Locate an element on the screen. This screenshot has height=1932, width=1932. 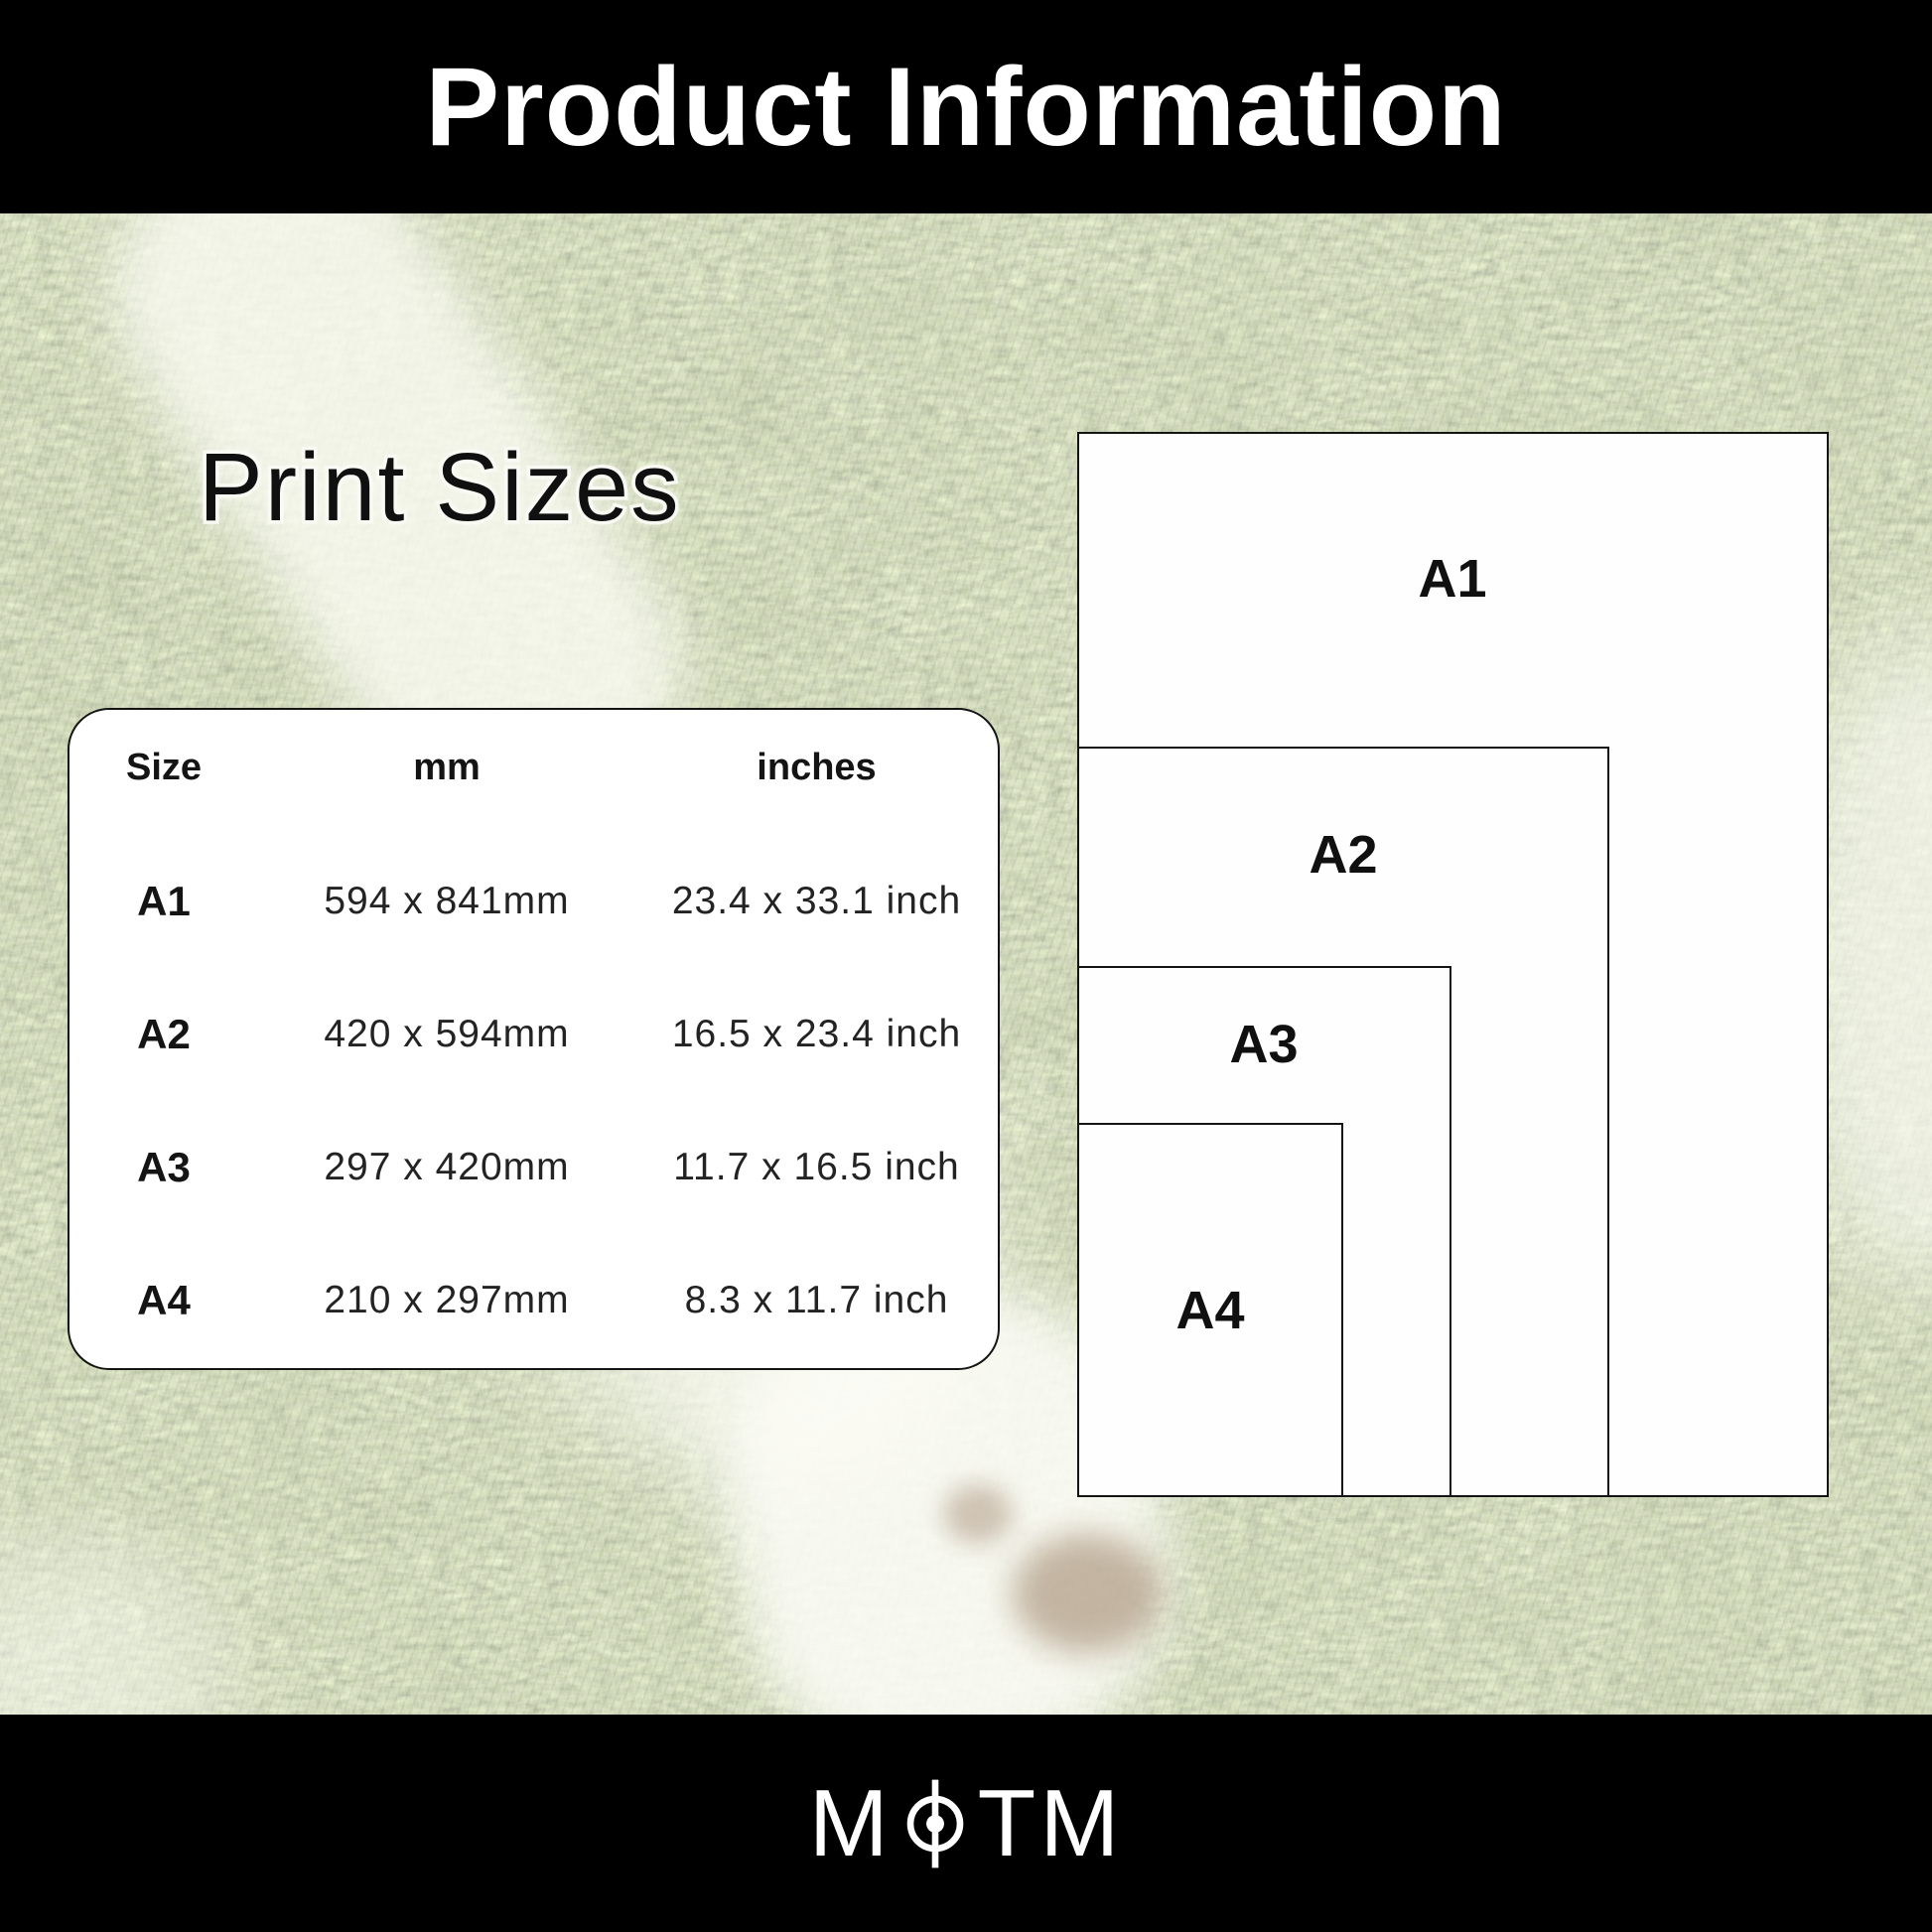
mm-value-cell: 297 x 420mm is located at coordinates (447, 1167).